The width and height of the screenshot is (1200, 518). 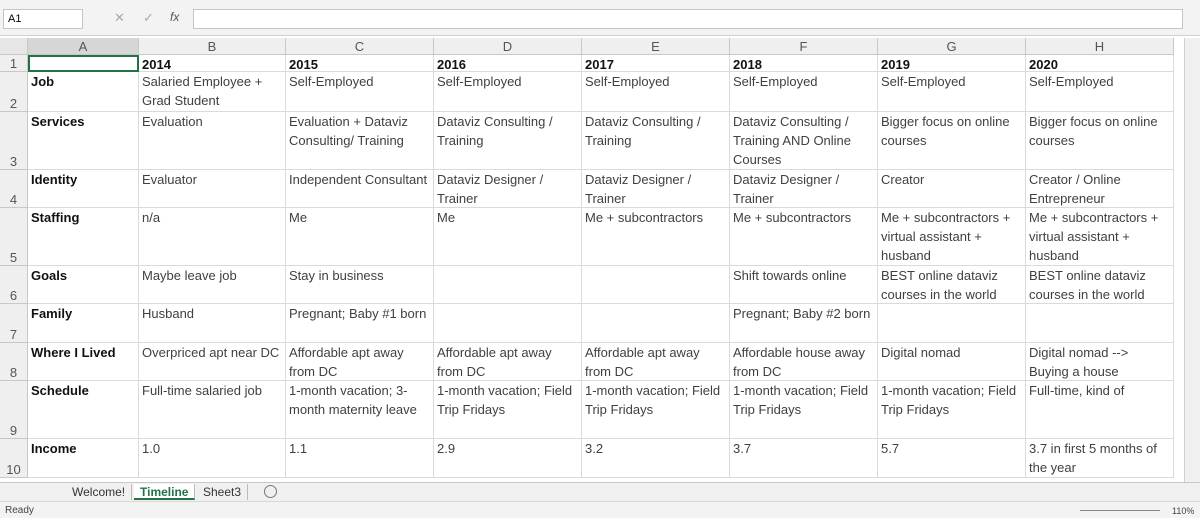 I want to click on sheet-tab: Timeline, so click(x=165, y=492).